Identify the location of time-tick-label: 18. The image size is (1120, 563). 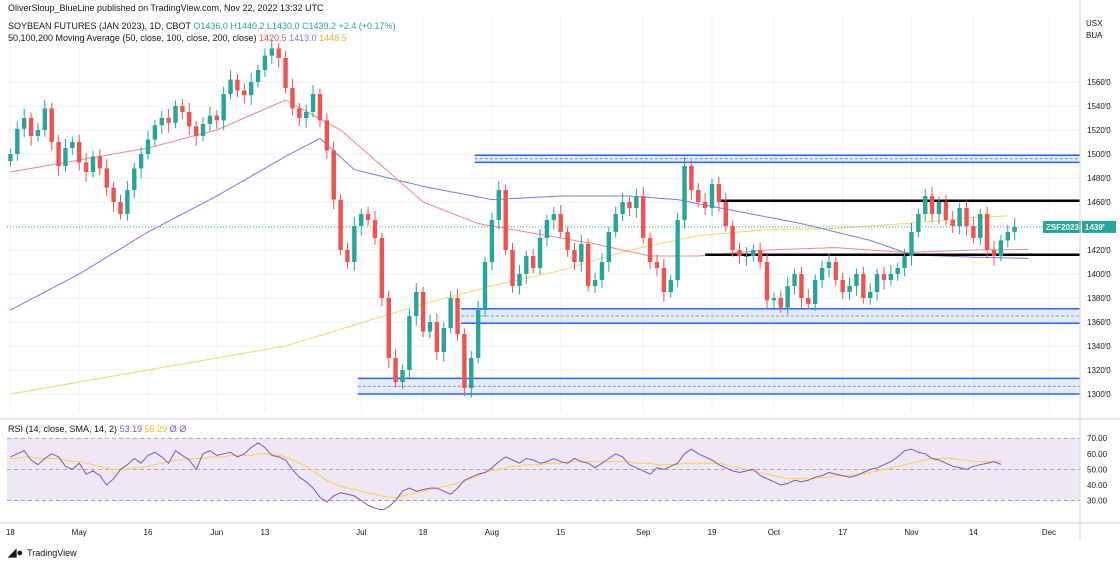
(423, 532).